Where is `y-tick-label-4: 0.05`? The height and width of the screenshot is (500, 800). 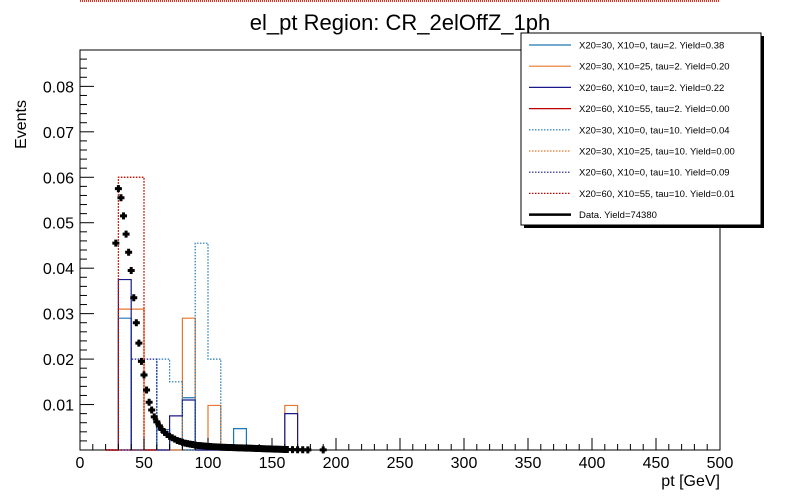 y-tick-label-4: 0.05 is located at coordinates (58, 224).